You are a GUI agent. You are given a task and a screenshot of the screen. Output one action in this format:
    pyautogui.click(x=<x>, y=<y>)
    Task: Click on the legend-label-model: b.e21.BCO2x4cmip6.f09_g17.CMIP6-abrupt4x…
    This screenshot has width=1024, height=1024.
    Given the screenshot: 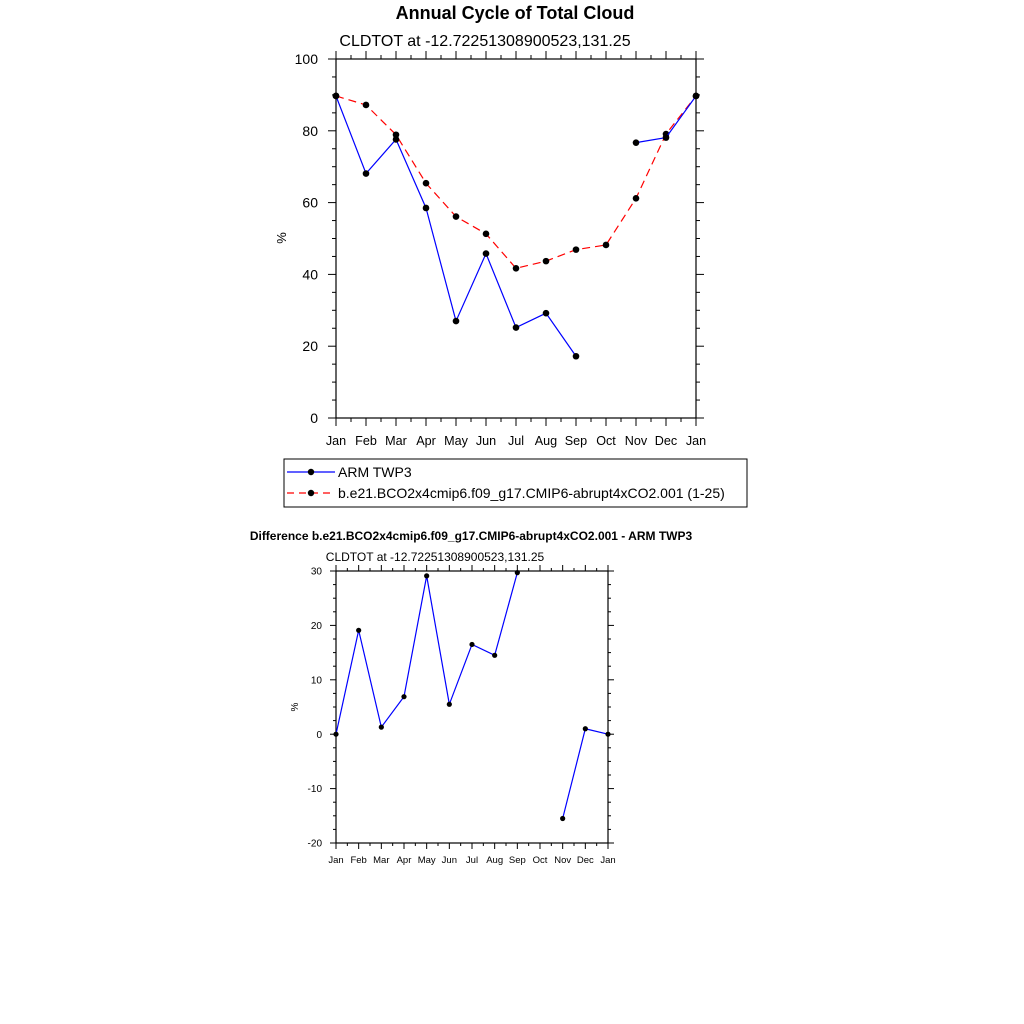 What is the action you would take?
    pyautogui.click(x=531, y=493)
    